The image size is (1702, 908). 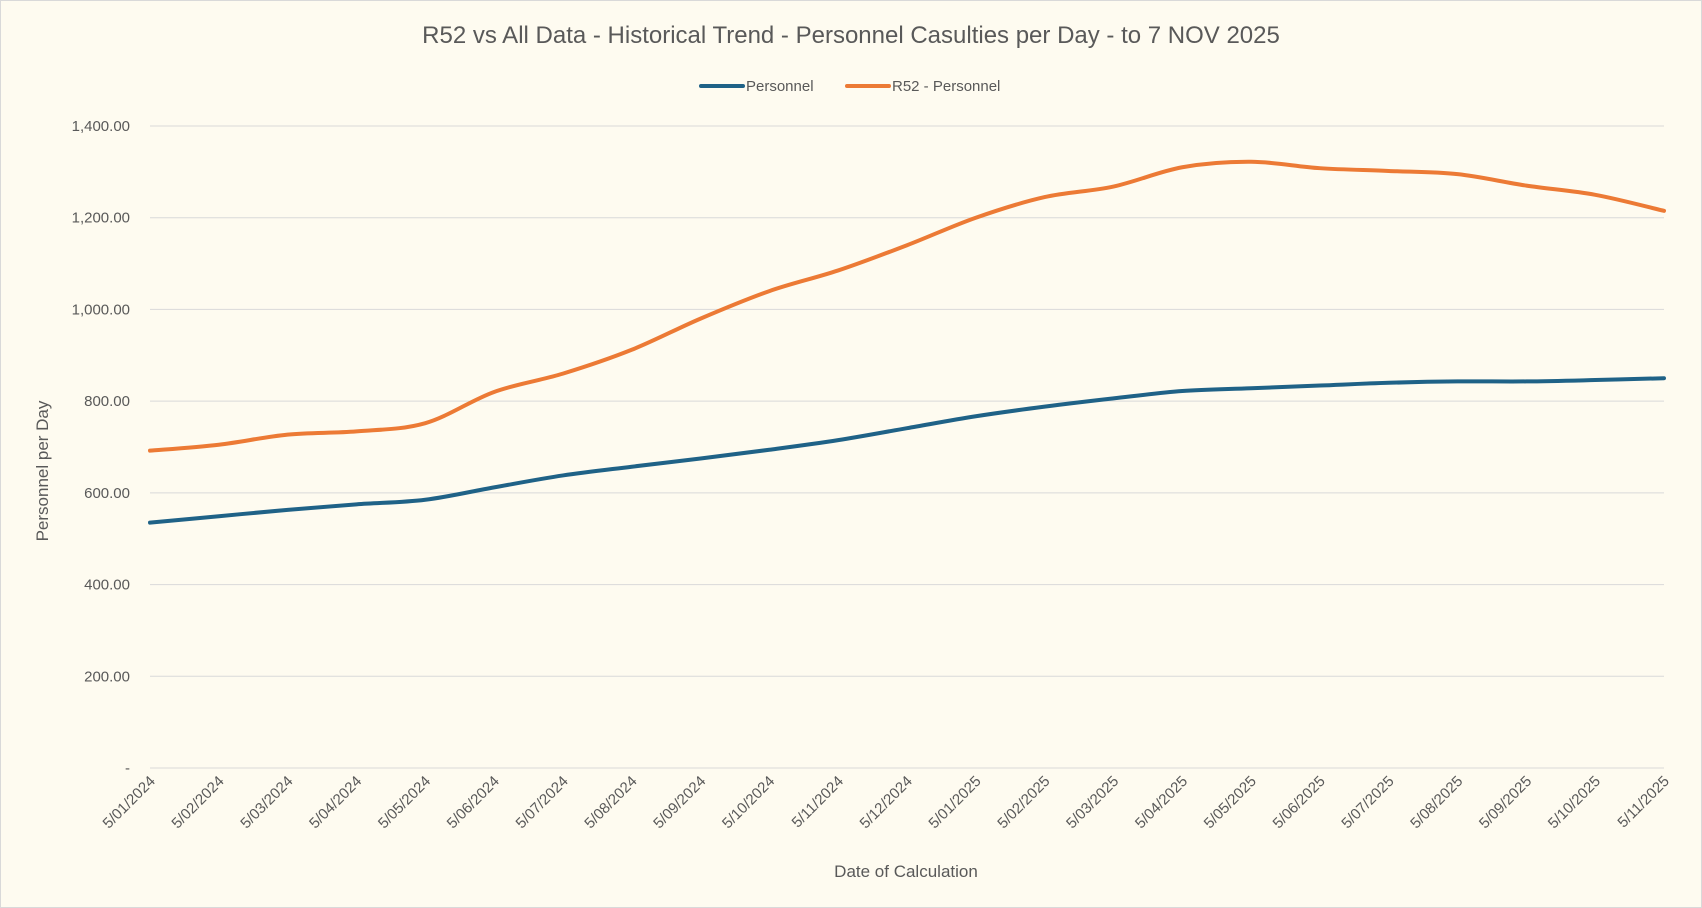 What do you see at coordinates (107, 585) in the screenshot?
I see `y-tick-label: 400.00` at bounding box center [107, 585].